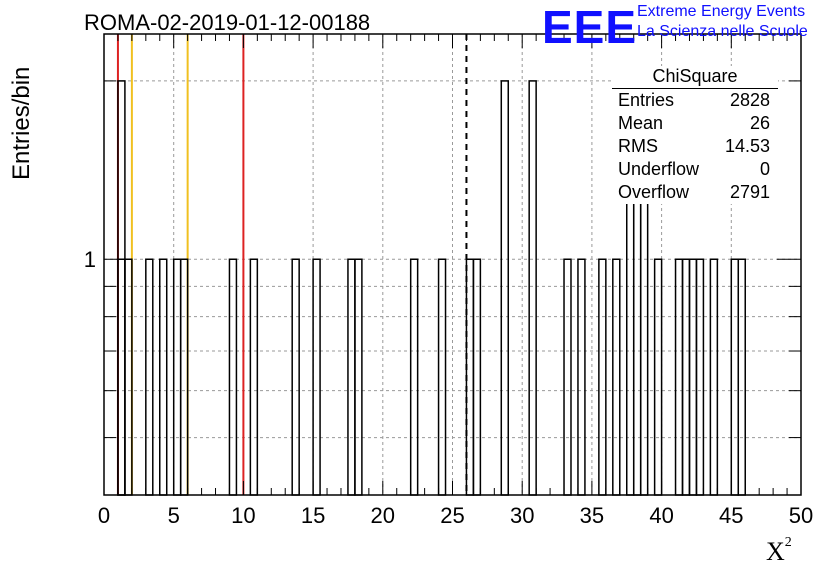 The height and width of the screenshot is (572, 836). Describe the element at coordinates (638, 146) in the screenshot. I see `stats-label: RMS` at that location.